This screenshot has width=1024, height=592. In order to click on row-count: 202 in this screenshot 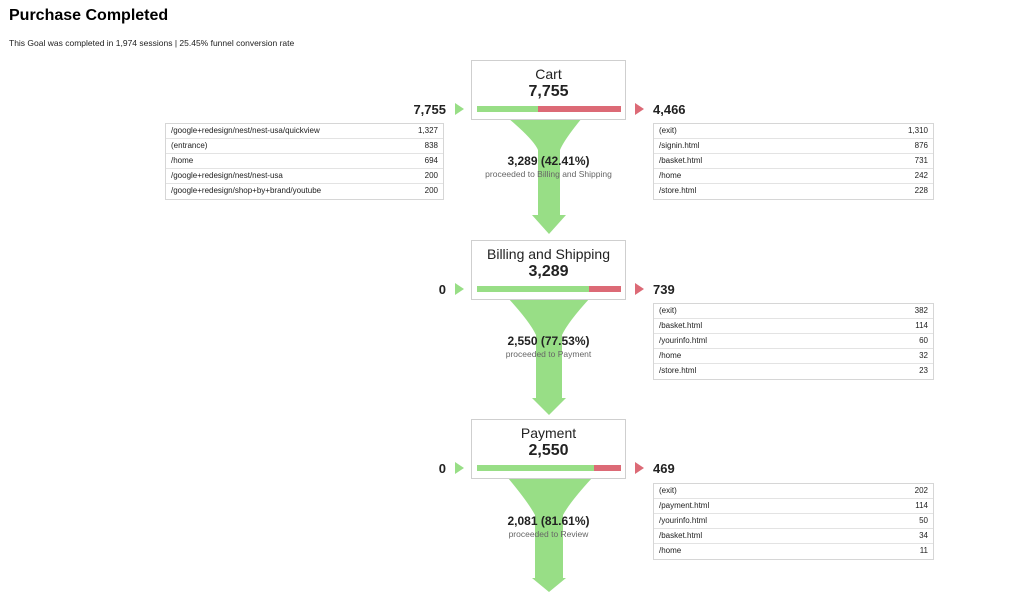, I will do `click(921, 490)`.